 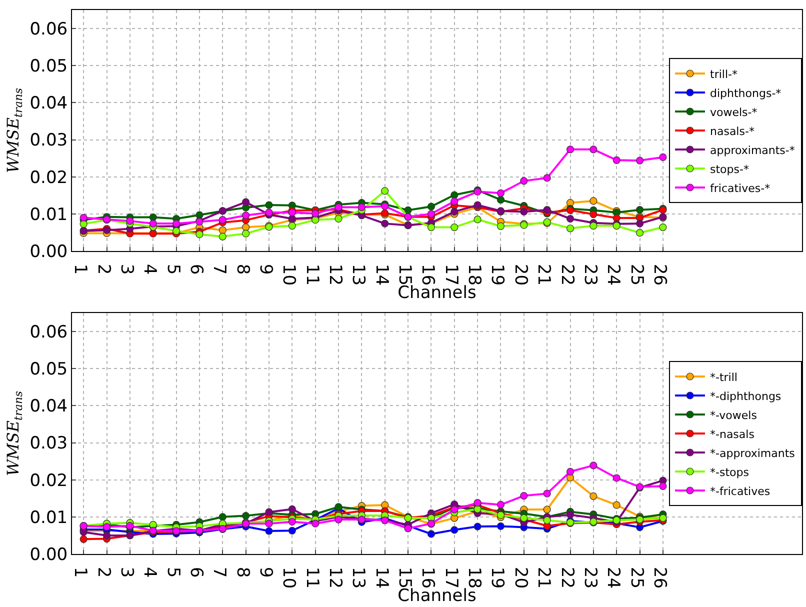 What do you see at coordinates (49, 66) in the screenshot?
I see `y-tick-label: 0.05` at bounding box center [49, 66].